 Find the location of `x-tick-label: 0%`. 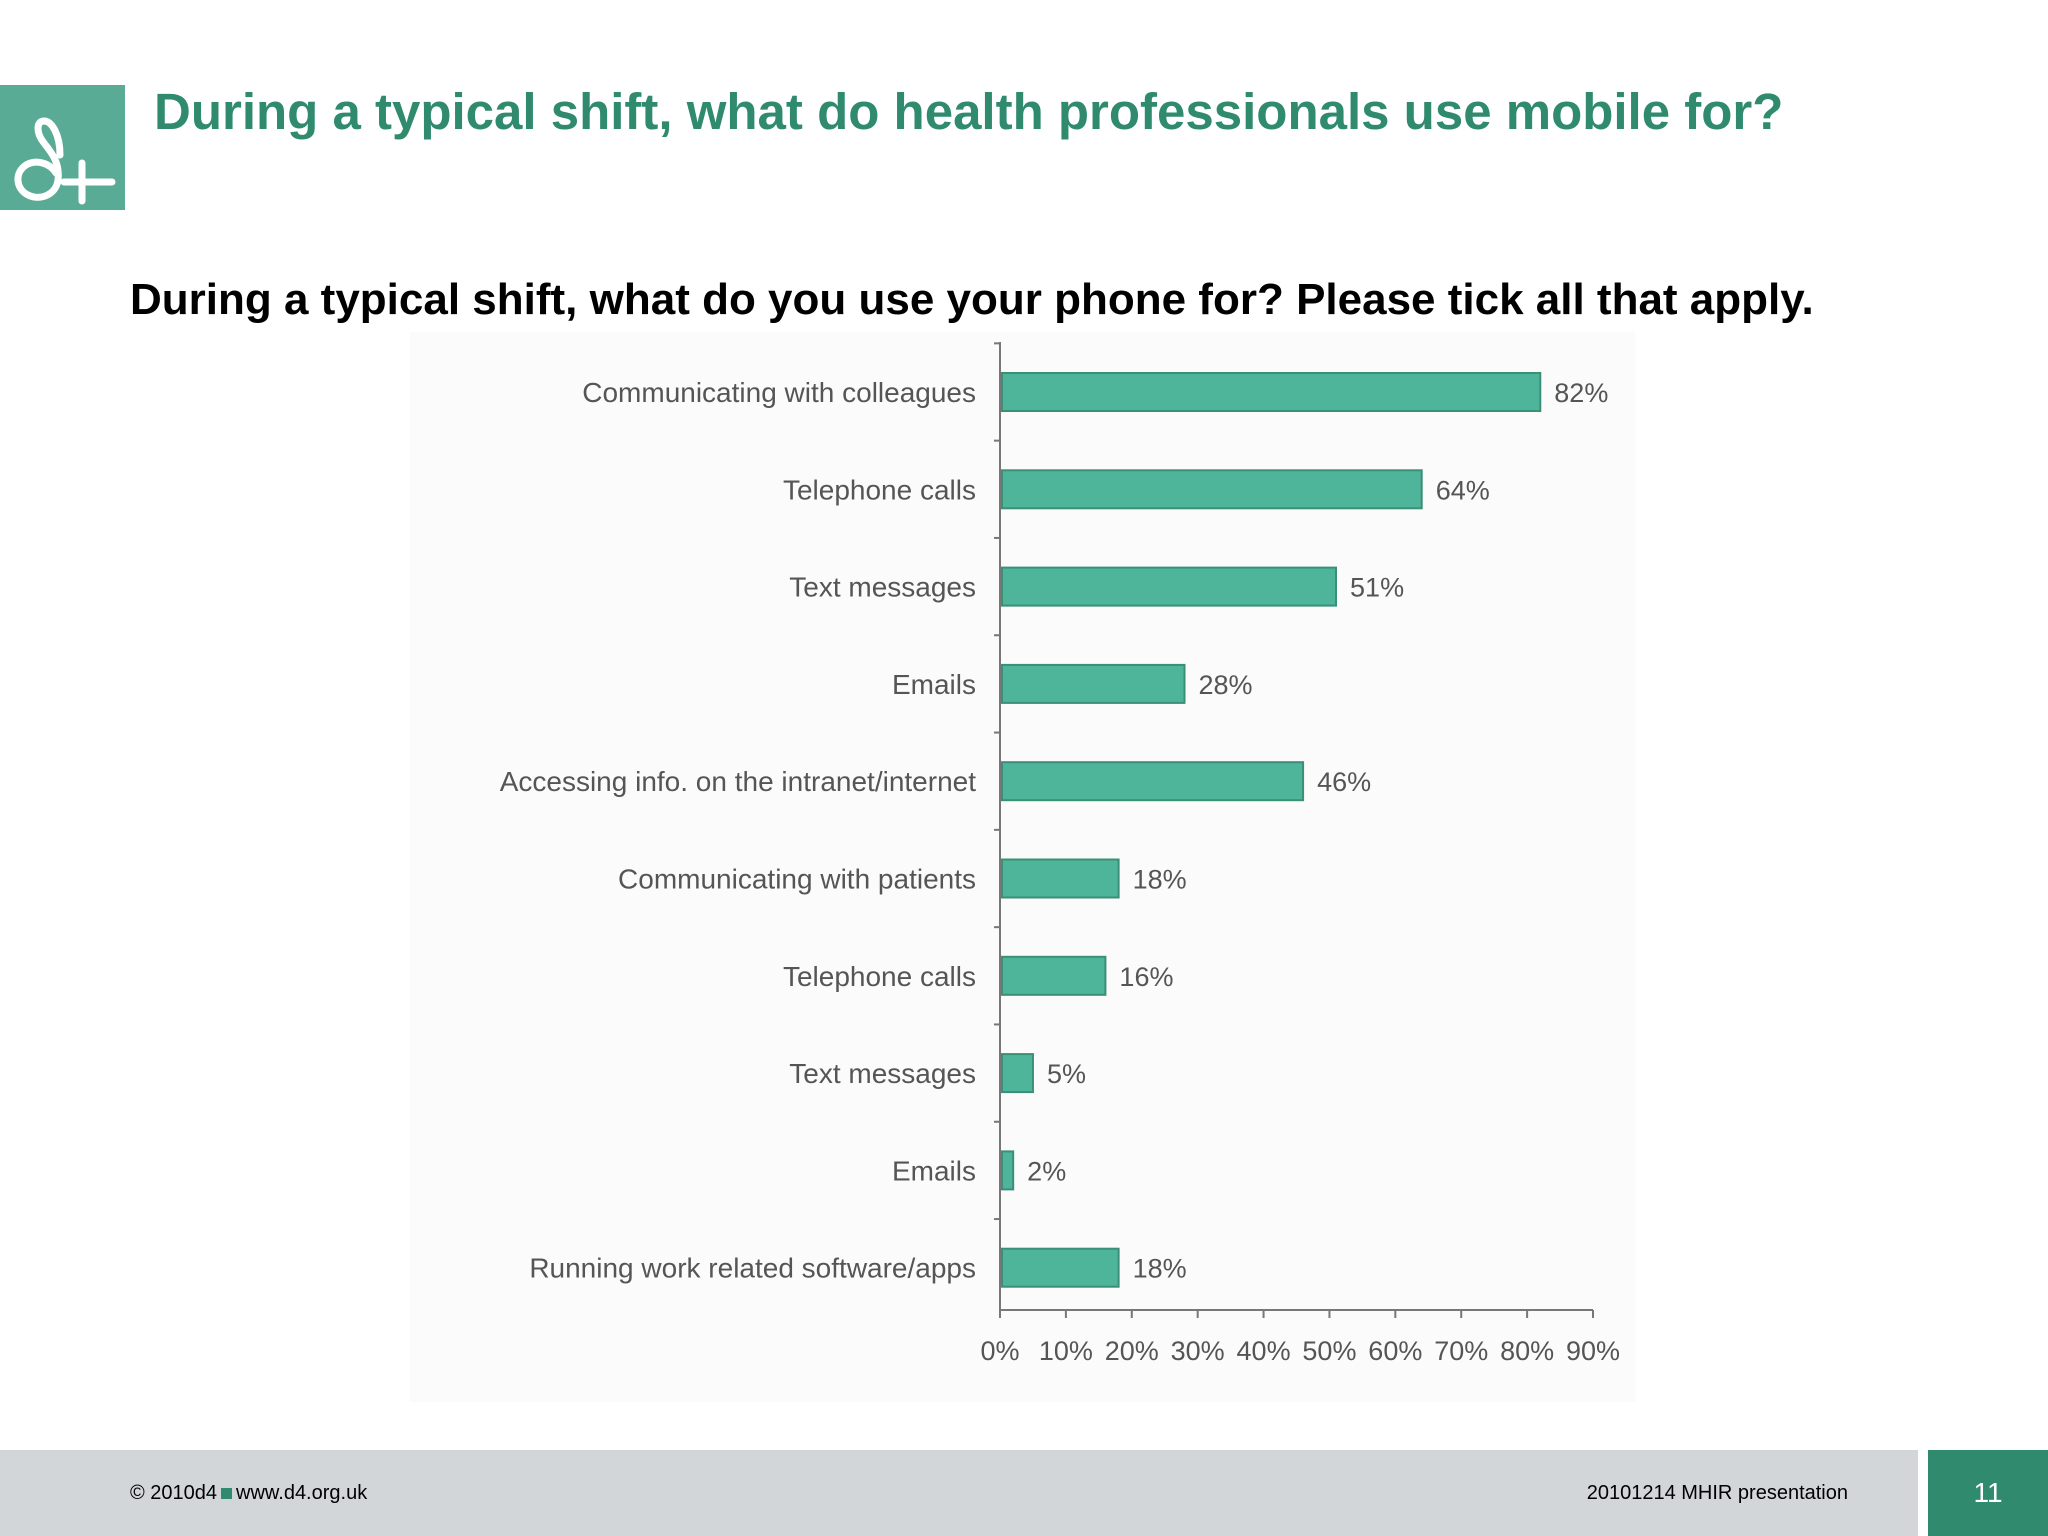

x-tick-label: 0% is located at coordinates (999, 1351).